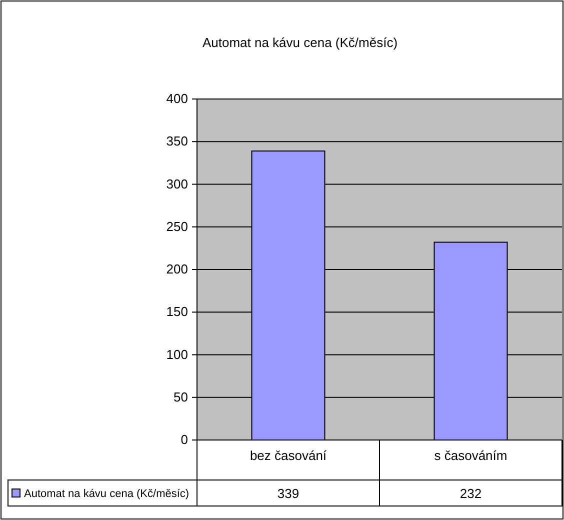 This screenshot has height=520, width=564. What do you see at coordinates (177, 98) in the screenshot?
I see `y-tick-label: 400` at bounding box center [177, 98].